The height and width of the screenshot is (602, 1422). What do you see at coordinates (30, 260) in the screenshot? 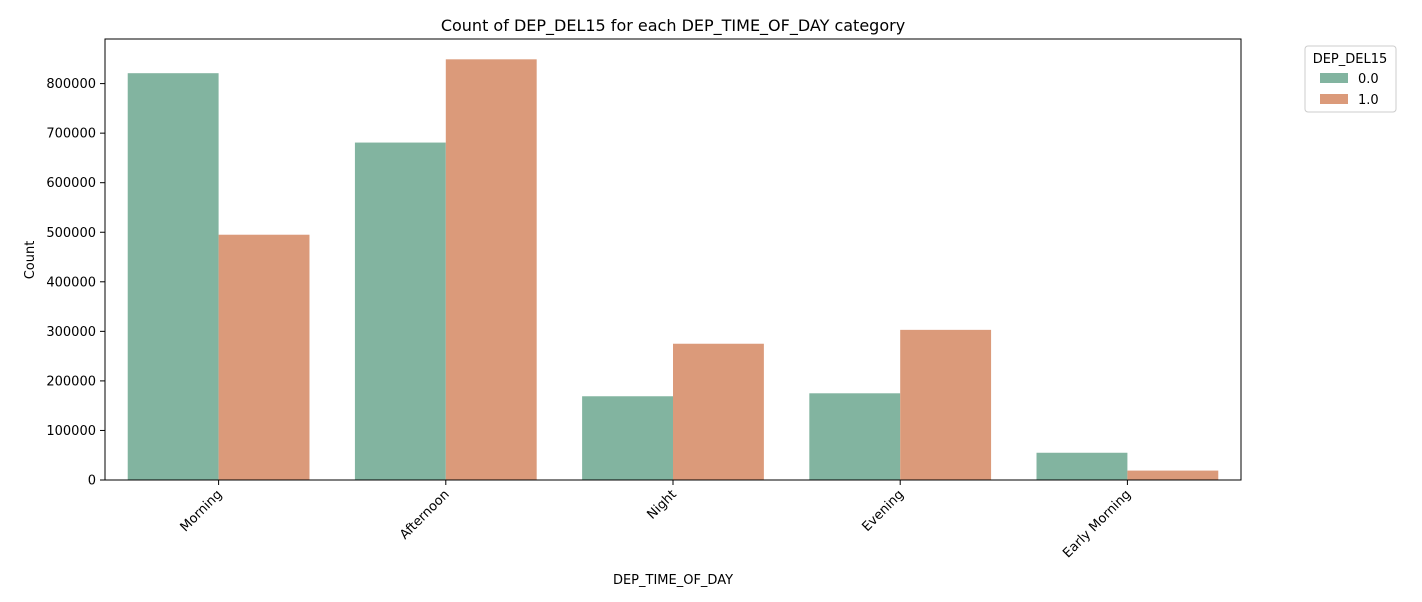
I see `y-axis-label: Count` at bounding box center [30, 260].